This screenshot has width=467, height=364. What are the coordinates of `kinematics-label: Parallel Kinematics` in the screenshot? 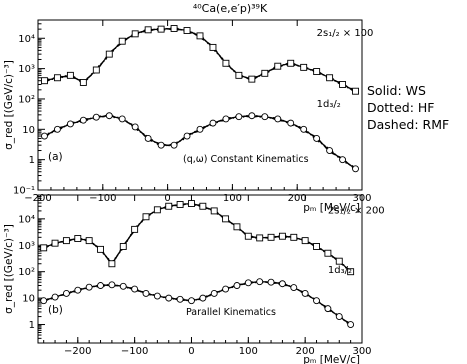 It's located at (231, 312).